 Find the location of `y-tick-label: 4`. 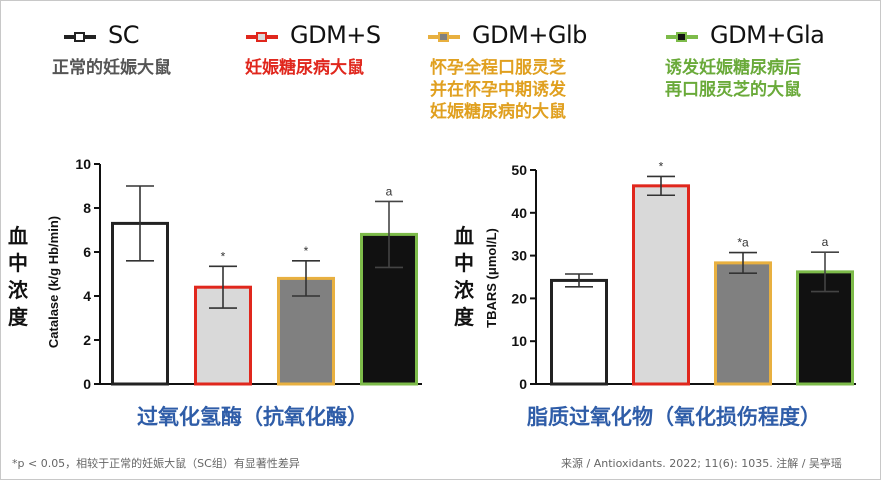

y-tick-label: 4 is located at coordinates (87, 296).